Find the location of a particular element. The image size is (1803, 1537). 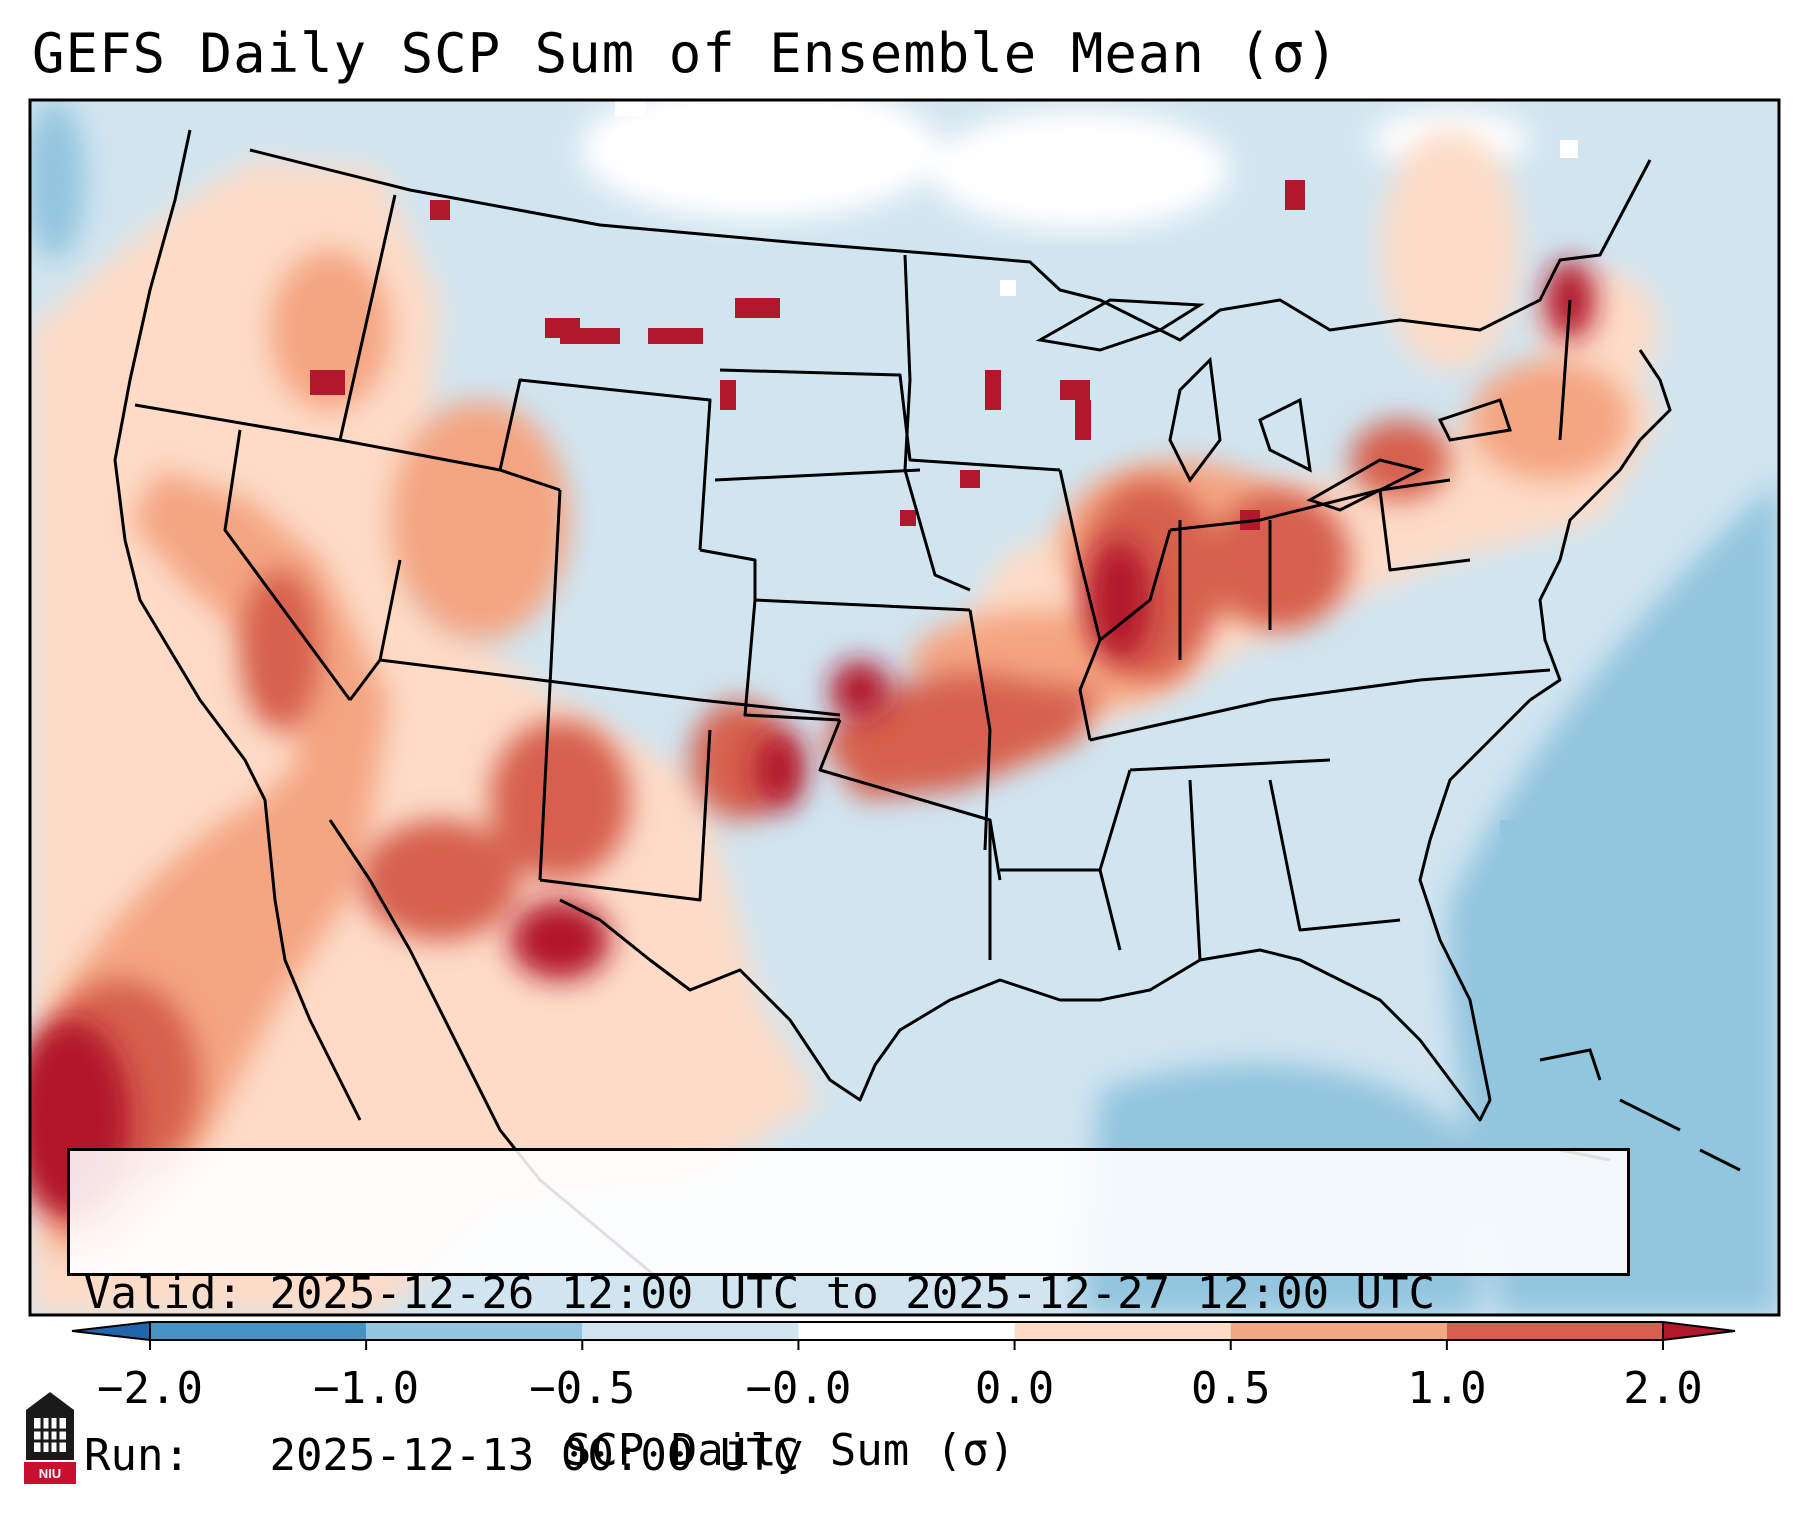

colorbar-tick-label: 0.0 is located at coordinates (1014, 1388).